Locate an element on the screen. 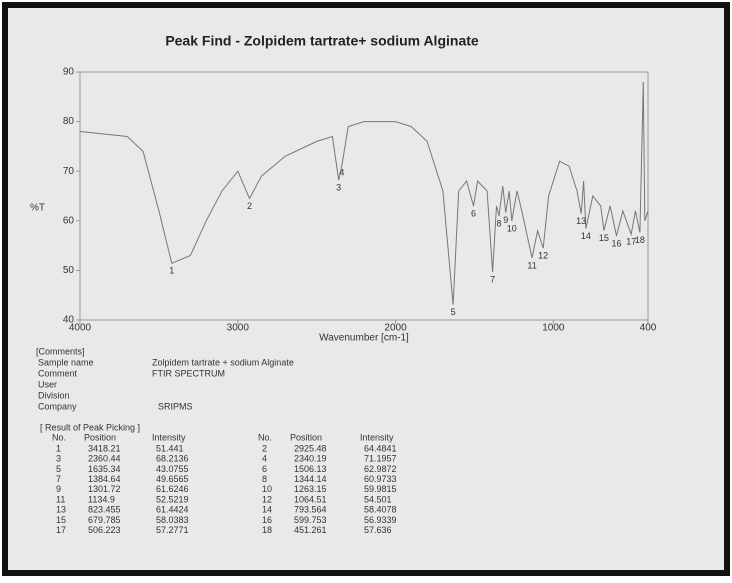  comment-value: SRIPMS is located at coordinates (175, 406).